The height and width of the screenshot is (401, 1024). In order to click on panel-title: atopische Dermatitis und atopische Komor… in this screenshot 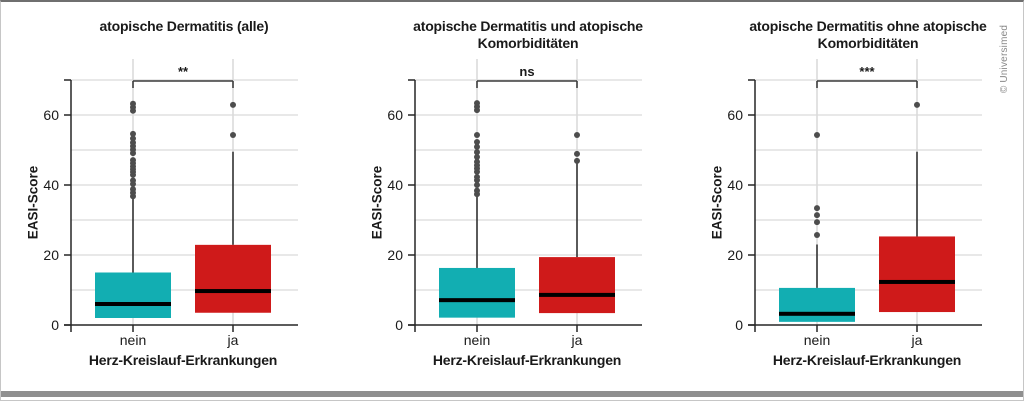, I will do `click(528, 34)`.